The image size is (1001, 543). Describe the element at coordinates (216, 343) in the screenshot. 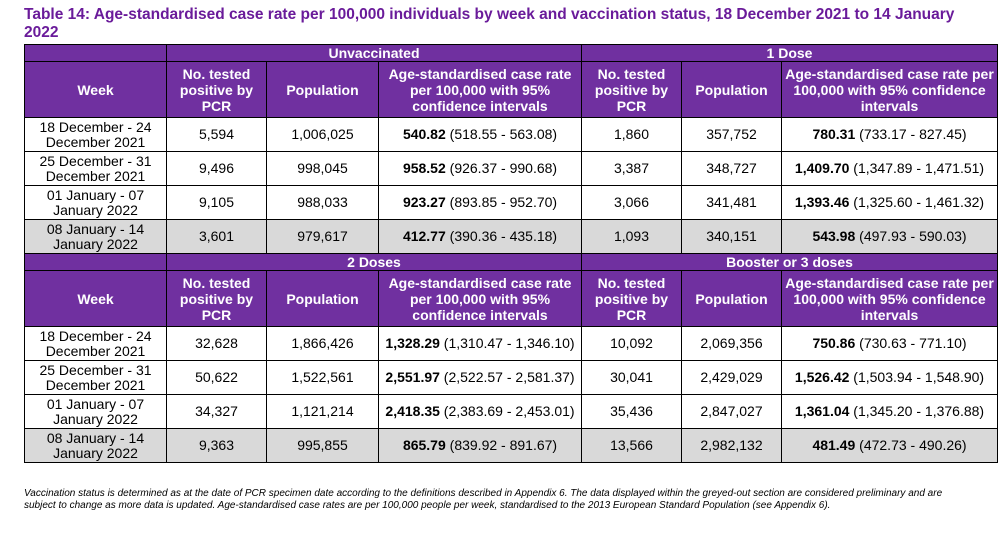

I see `tested-cell: 32,628` at that location.